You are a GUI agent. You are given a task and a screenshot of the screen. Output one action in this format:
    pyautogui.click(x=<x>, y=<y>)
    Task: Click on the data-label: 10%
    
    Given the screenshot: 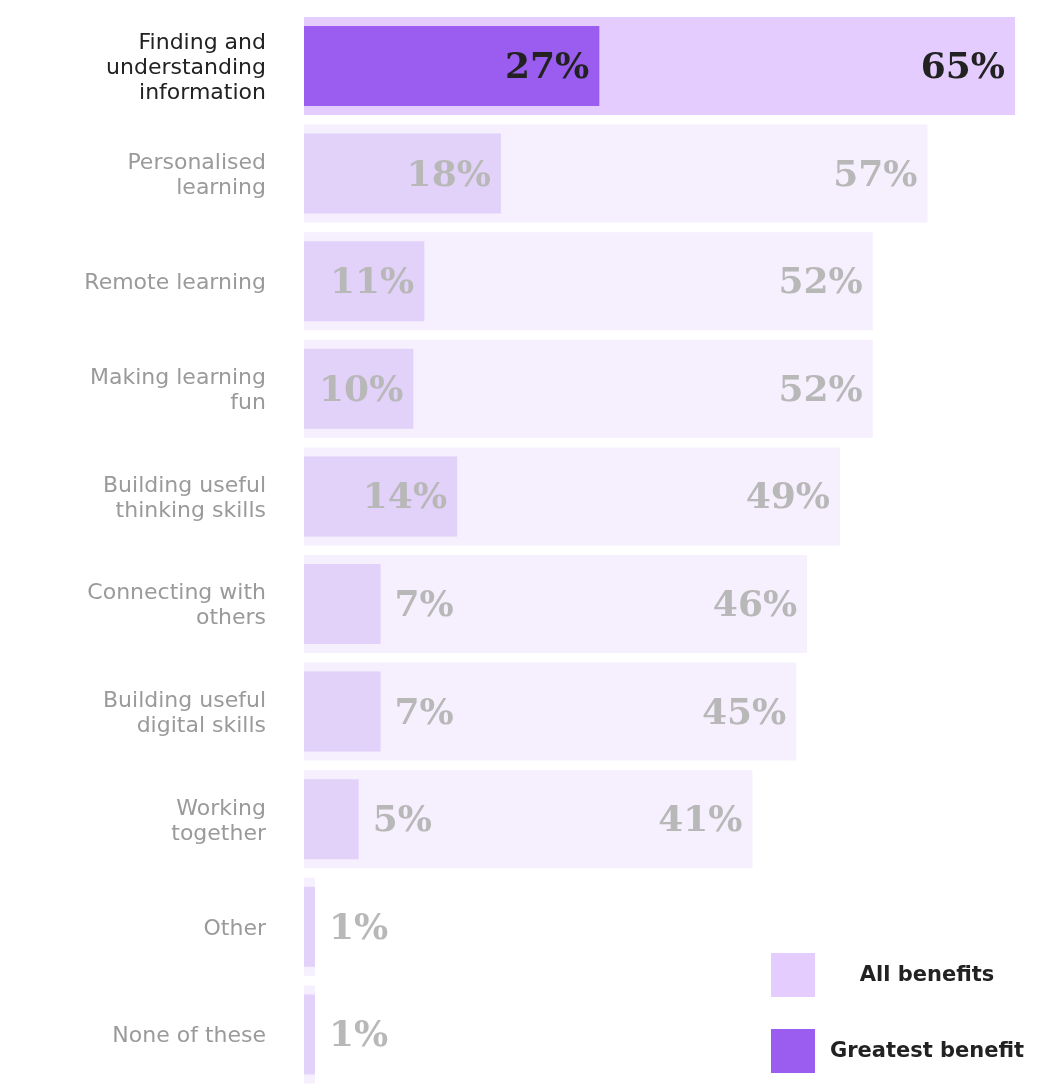 What is the action you would take?
    pyautogui.click(x=361, y=387)
    